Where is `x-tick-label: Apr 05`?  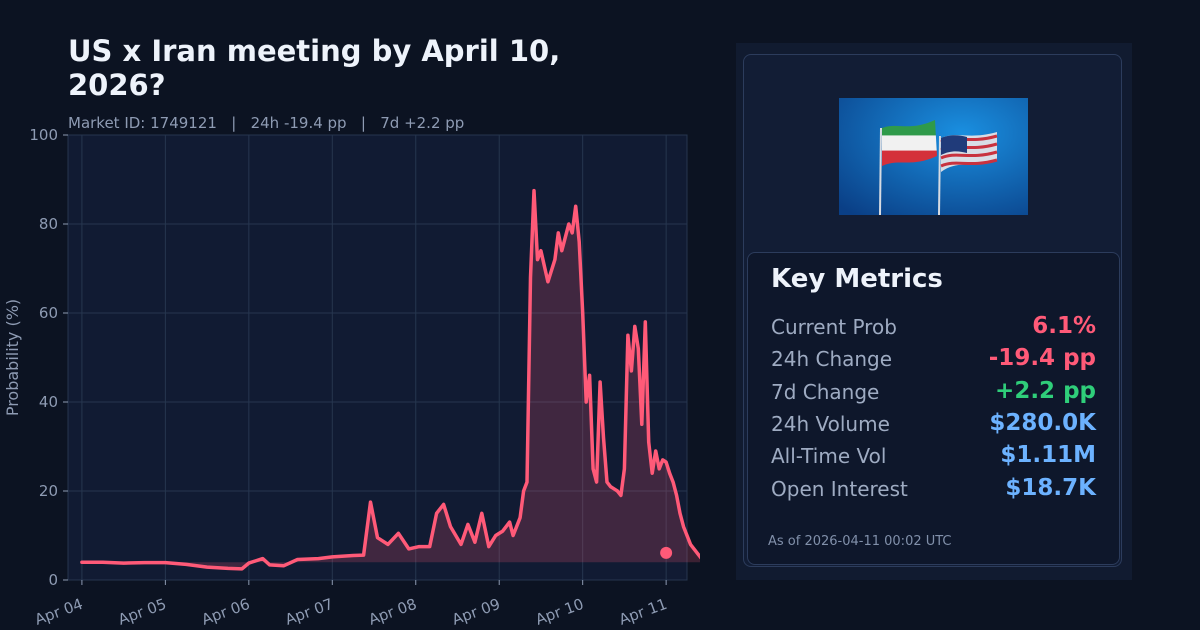
x-tick-label: Apr 05 is located at coordinates (142, 612).